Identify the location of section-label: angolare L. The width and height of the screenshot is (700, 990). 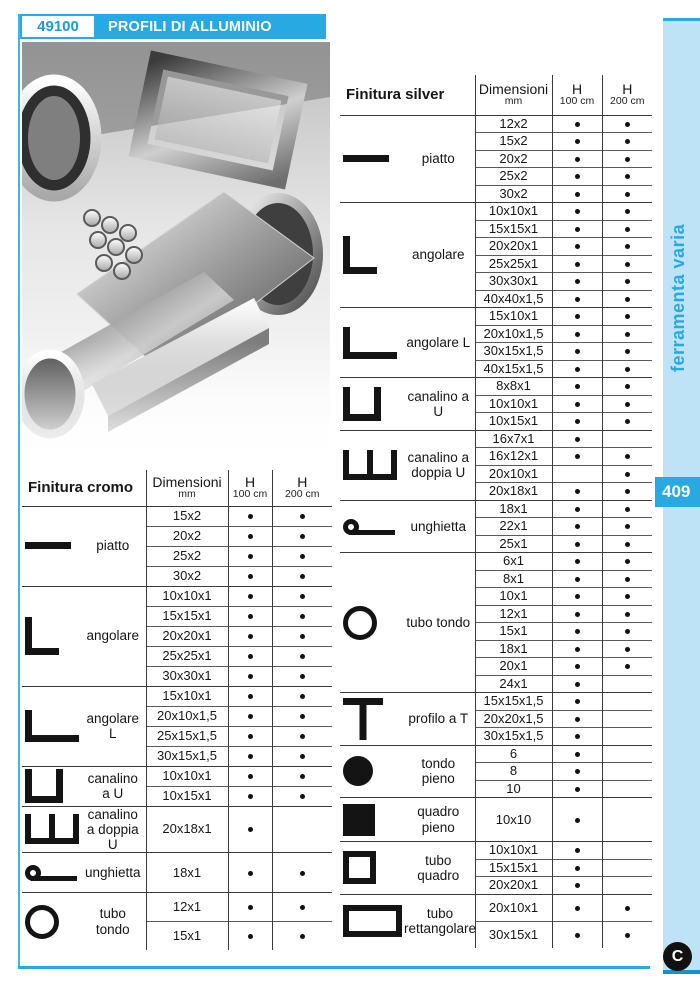
(113, 725).